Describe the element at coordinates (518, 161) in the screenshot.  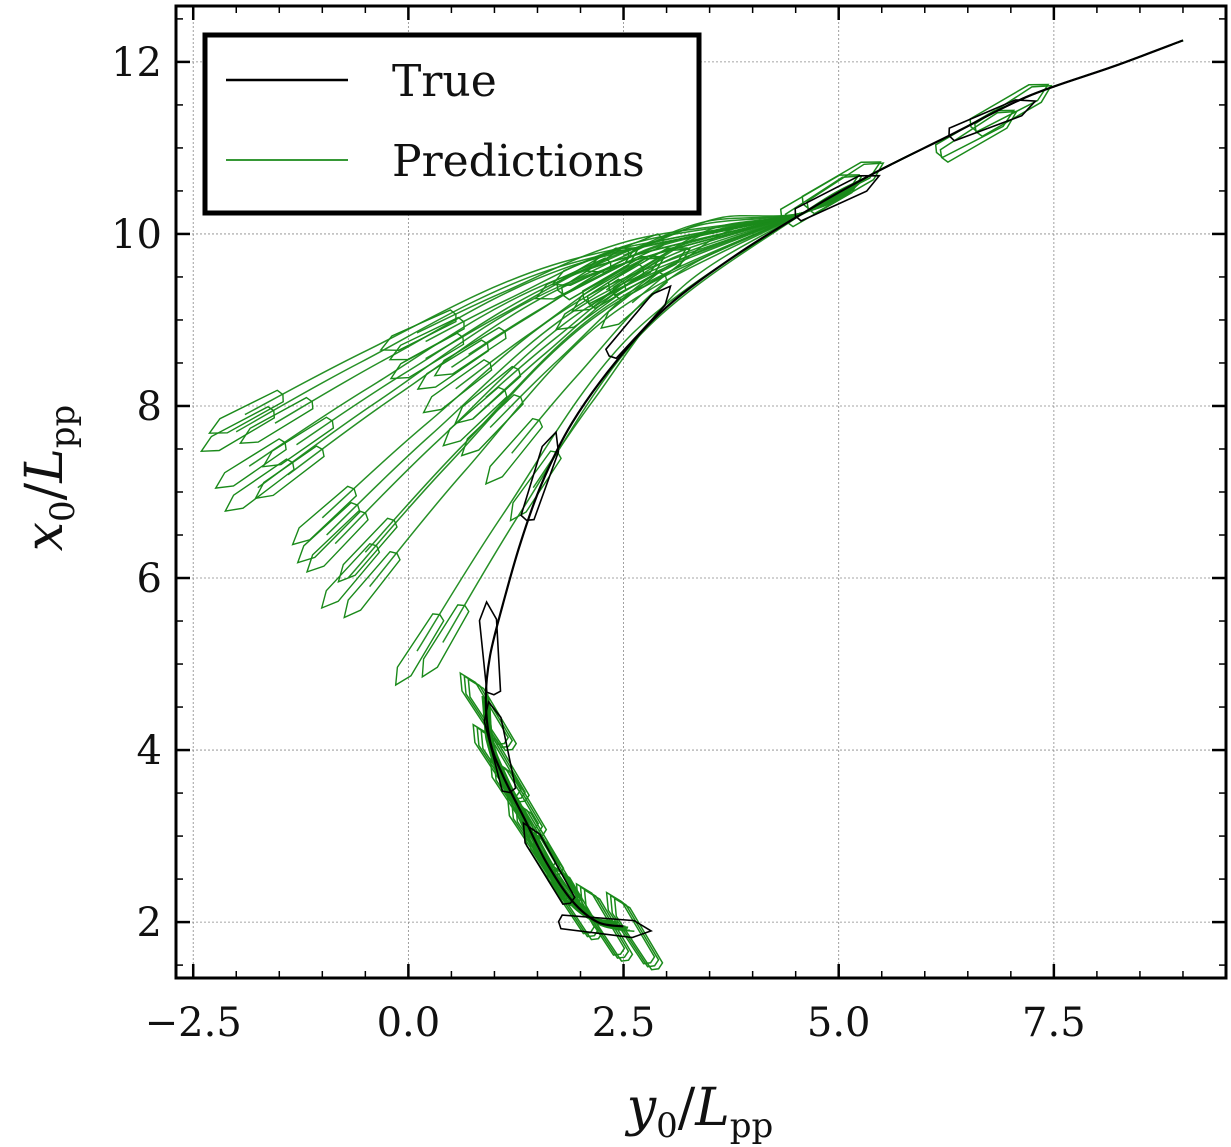
I see `legend-label-predictions: Predictions` at that location.